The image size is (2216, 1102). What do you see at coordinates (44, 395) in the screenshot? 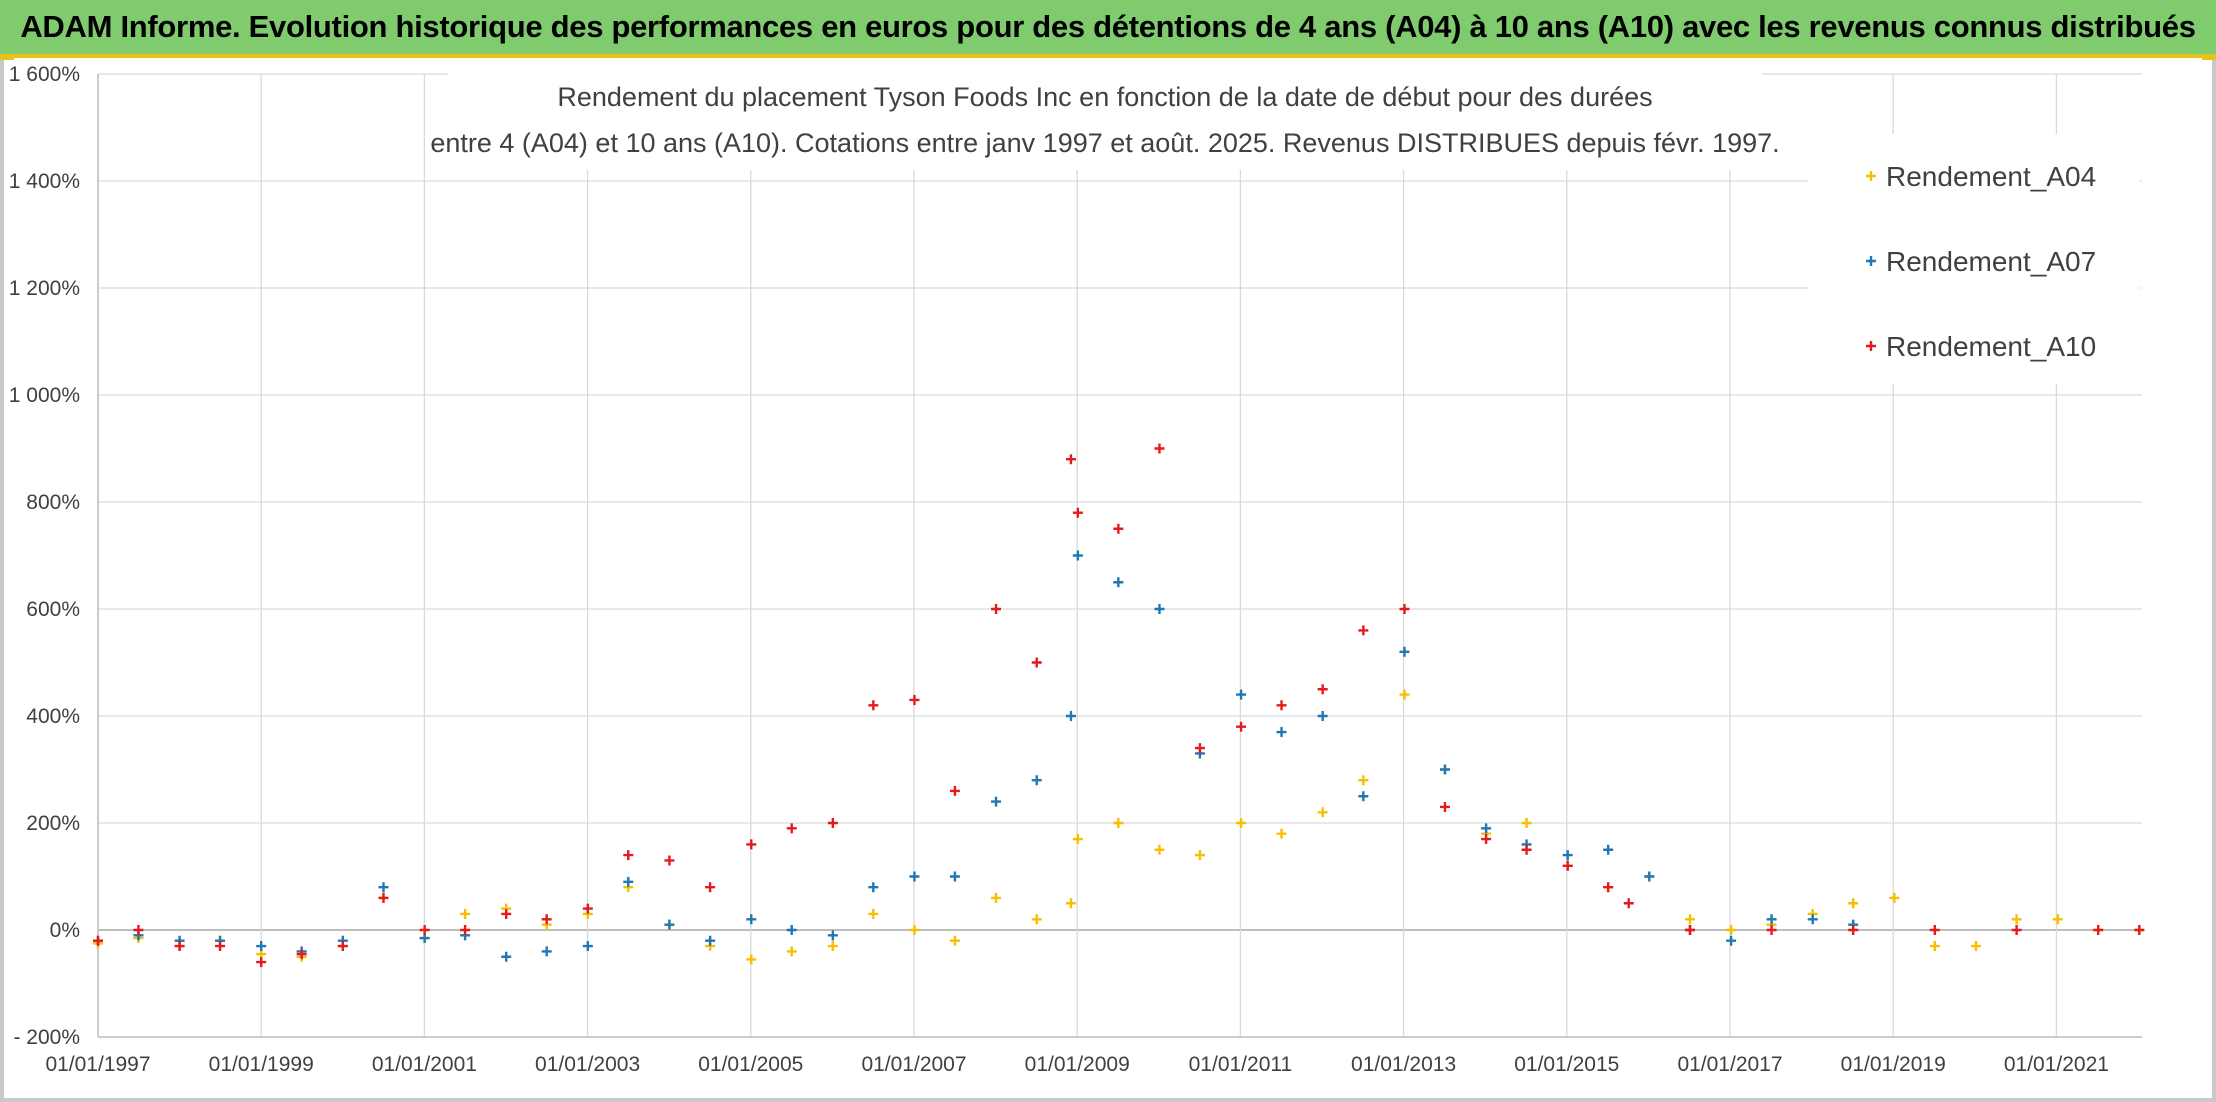
I see `y-tick-label: 1 000%` at bounding box center [44, 395].